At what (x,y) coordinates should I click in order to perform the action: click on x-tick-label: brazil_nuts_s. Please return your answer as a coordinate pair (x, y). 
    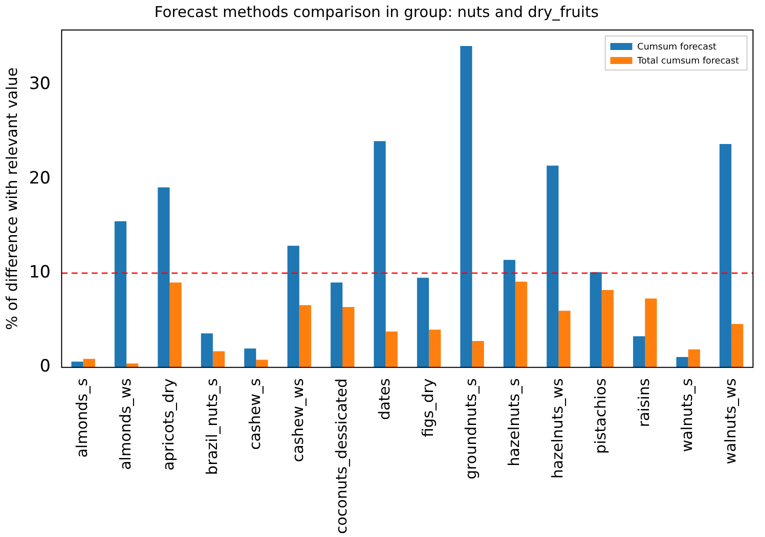
    Looking at the image, I should click on (211, 426).